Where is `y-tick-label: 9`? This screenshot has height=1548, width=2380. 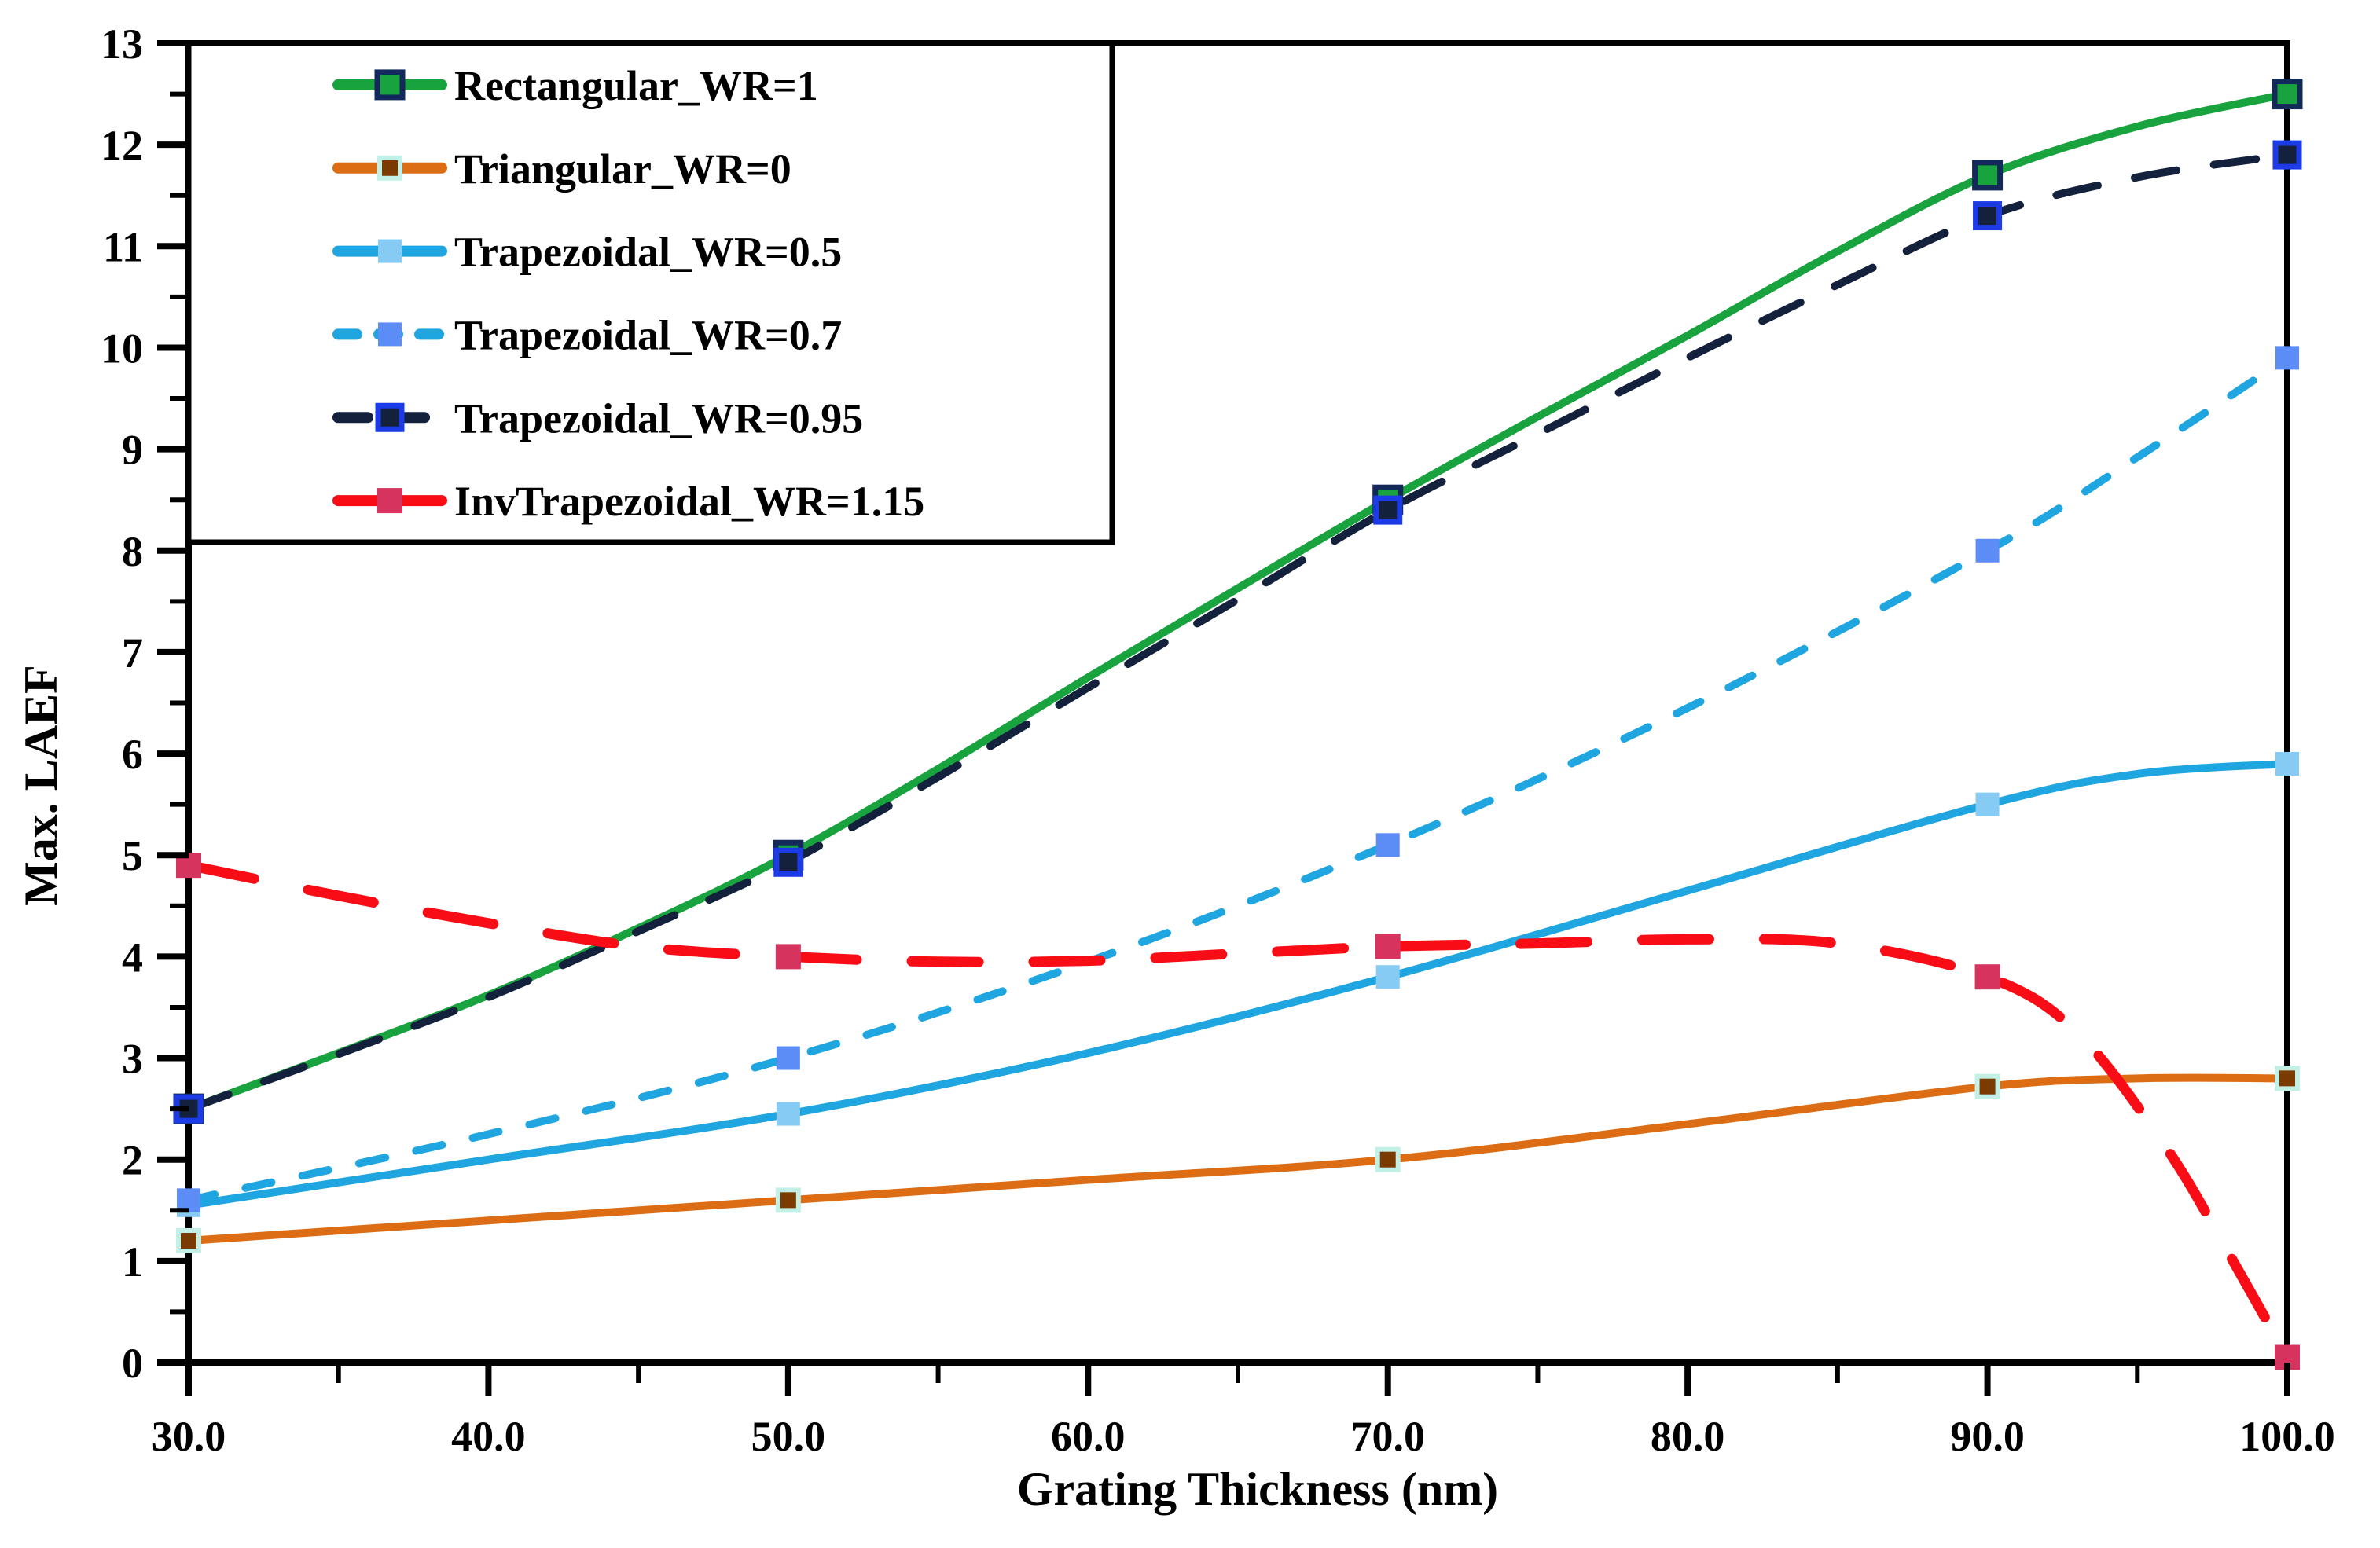
y-tick-label: 9 is located at coordinates (132, 450).